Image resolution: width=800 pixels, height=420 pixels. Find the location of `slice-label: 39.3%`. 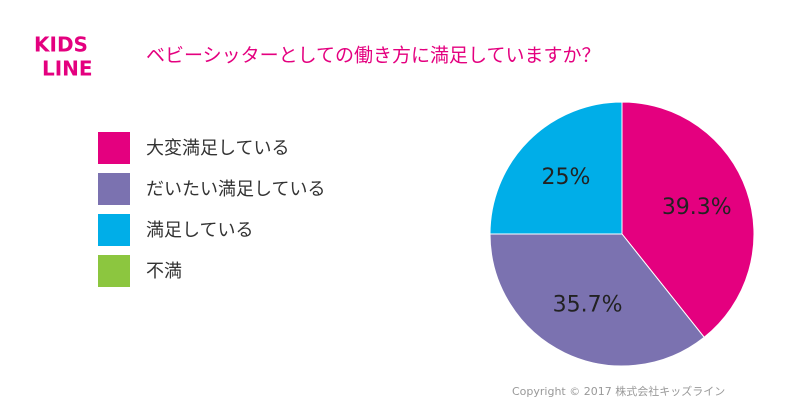

slice-label: 39.3% is located at coordinates (697, 207).